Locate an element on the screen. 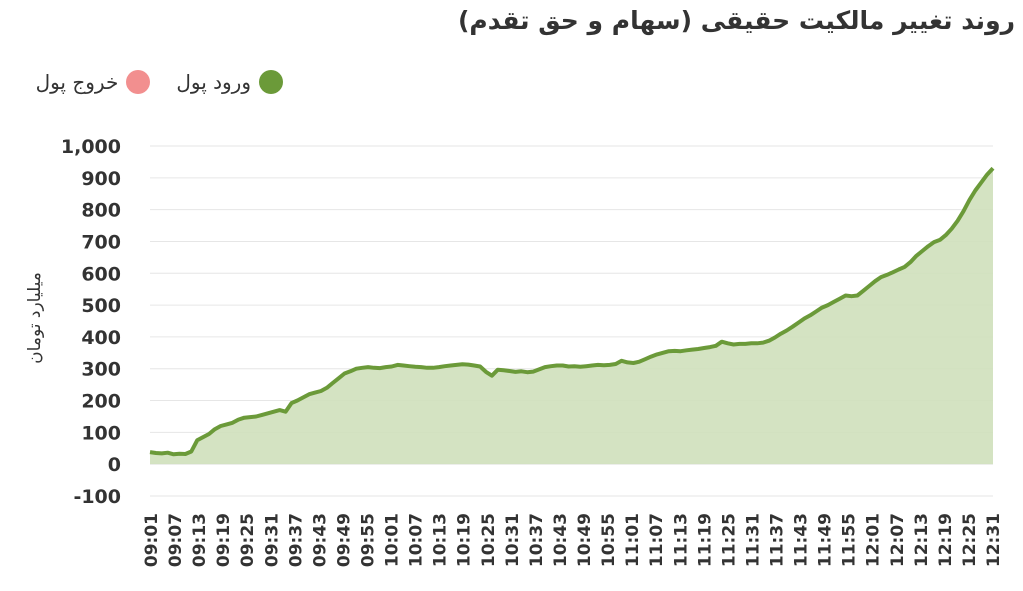 The width and height of the screenshot is (1023, 591). y-tick-label: 1,000 is located at coordinates (91, 147).